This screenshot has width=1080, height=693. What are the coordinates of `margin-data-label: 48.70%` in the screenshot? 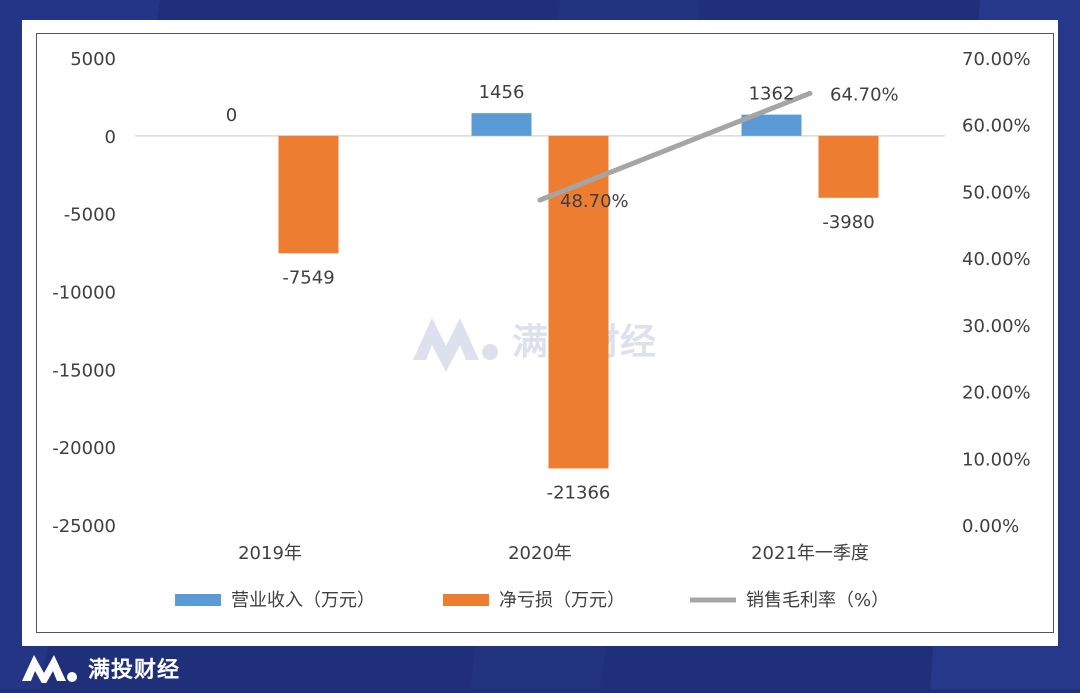 It's located at (594, 201).